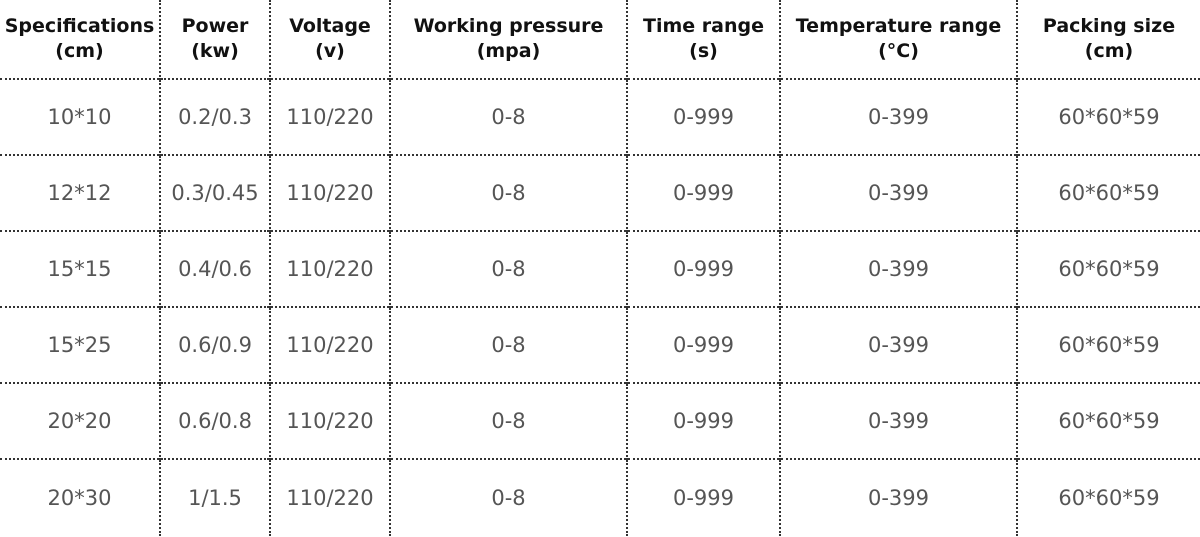  I want to click on table-cell: 10*10, so click(80, 116).